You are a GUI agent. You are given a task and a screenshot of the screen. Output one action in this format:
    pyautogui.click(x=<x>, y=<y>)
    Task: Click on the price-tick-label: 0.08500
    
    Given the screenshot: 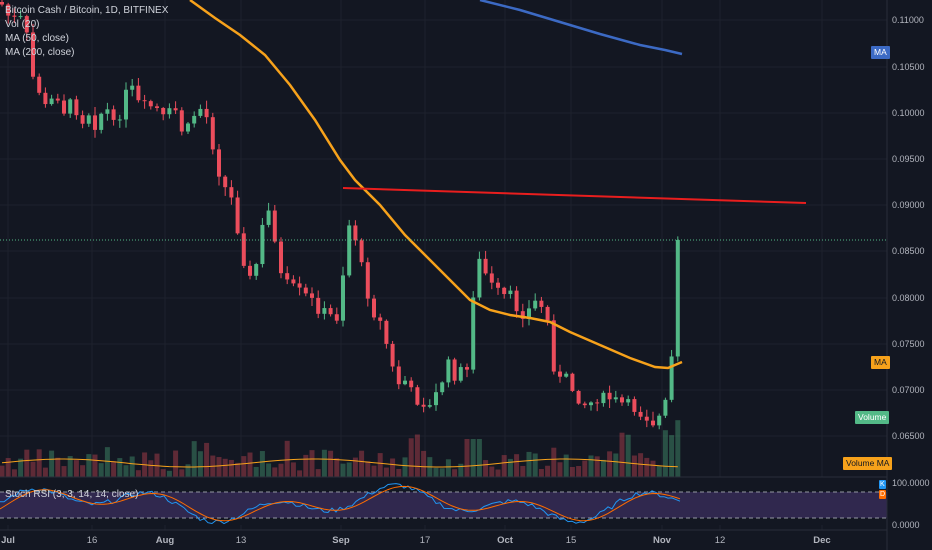 What is the action you would take?
    pyautogui.click(x=908, y=251)
    